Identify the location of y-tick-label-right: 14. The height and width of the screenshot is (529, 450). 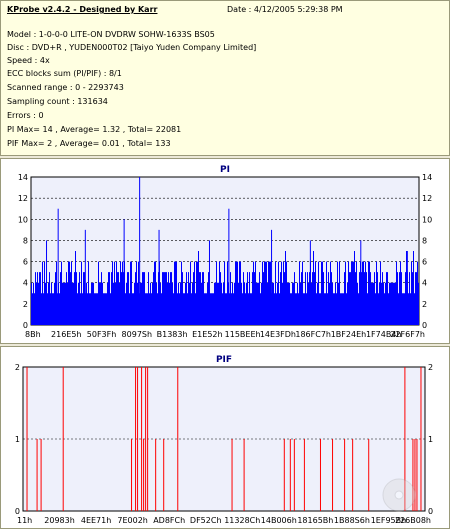
(427, 177).